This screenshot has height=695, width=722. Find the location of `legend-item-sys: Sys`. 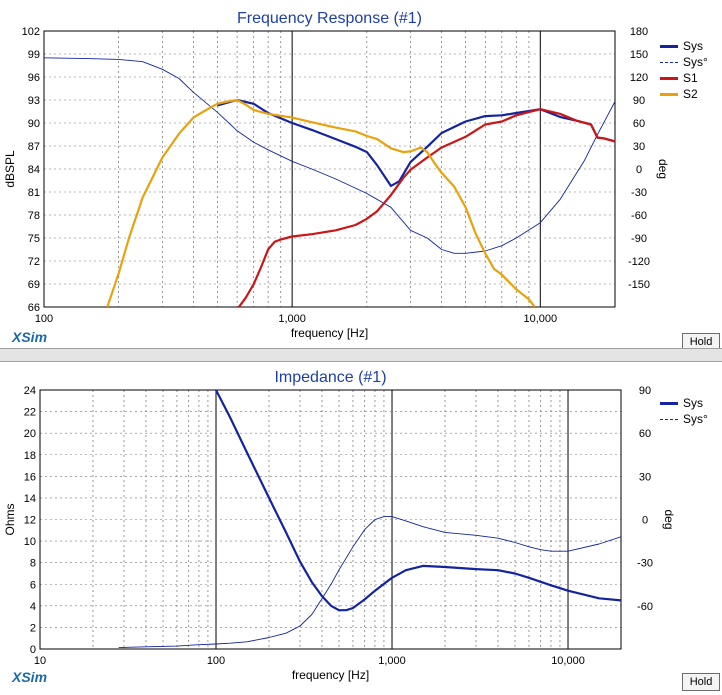

legend-item-sys: Sys is located at coordinates (684, 46).